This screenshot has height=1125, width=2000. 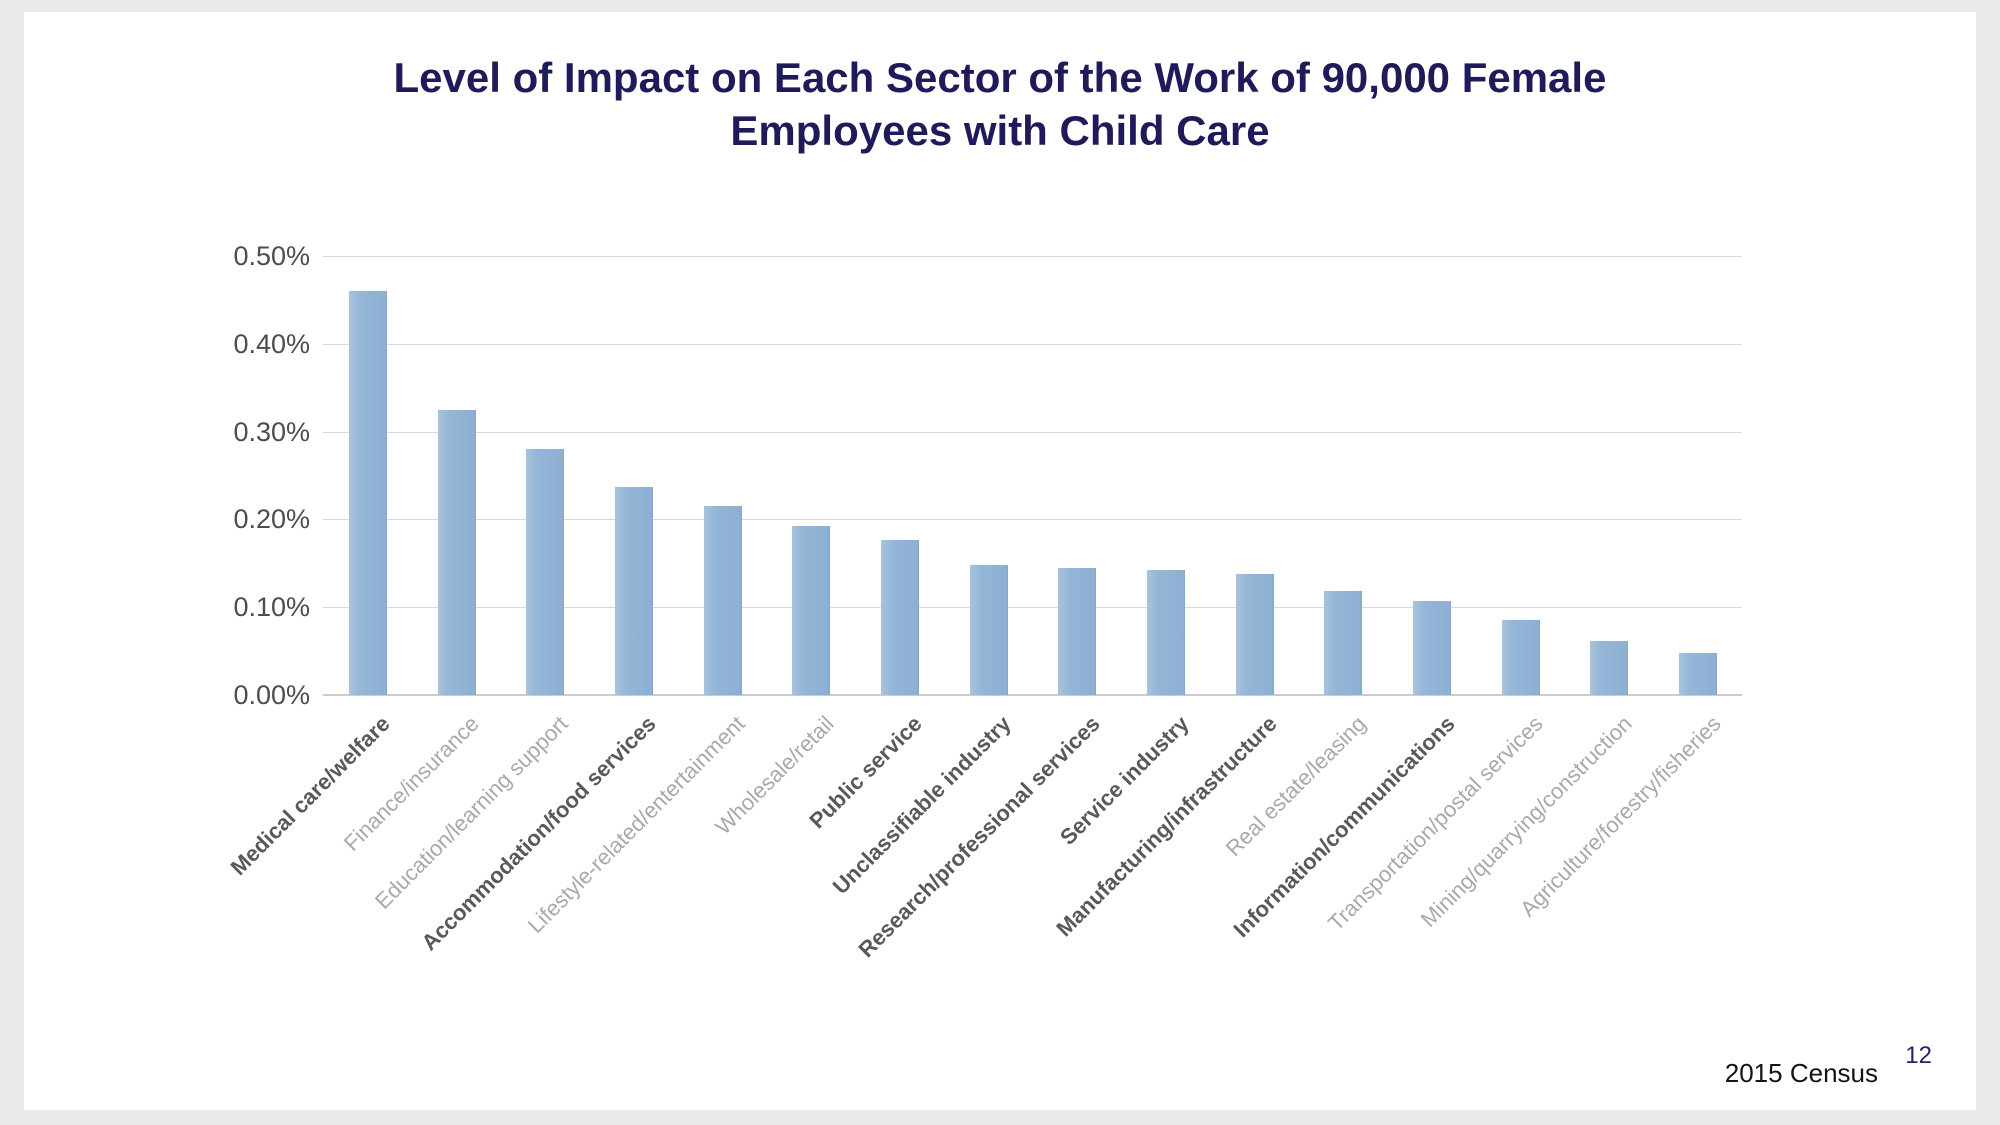 I want to click on page-number: 12, so click(x=1918, y=1055).